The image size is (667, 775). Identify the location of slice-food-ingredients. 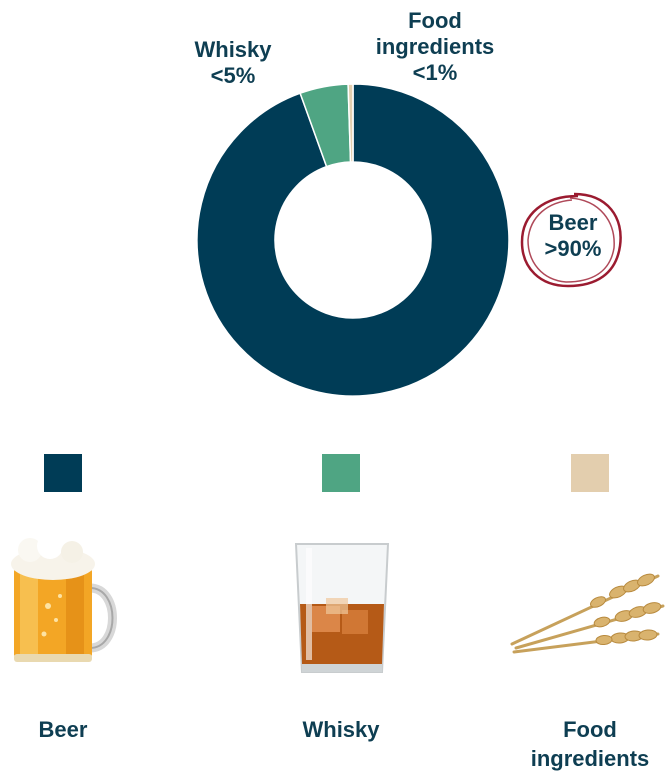
(350, 123).